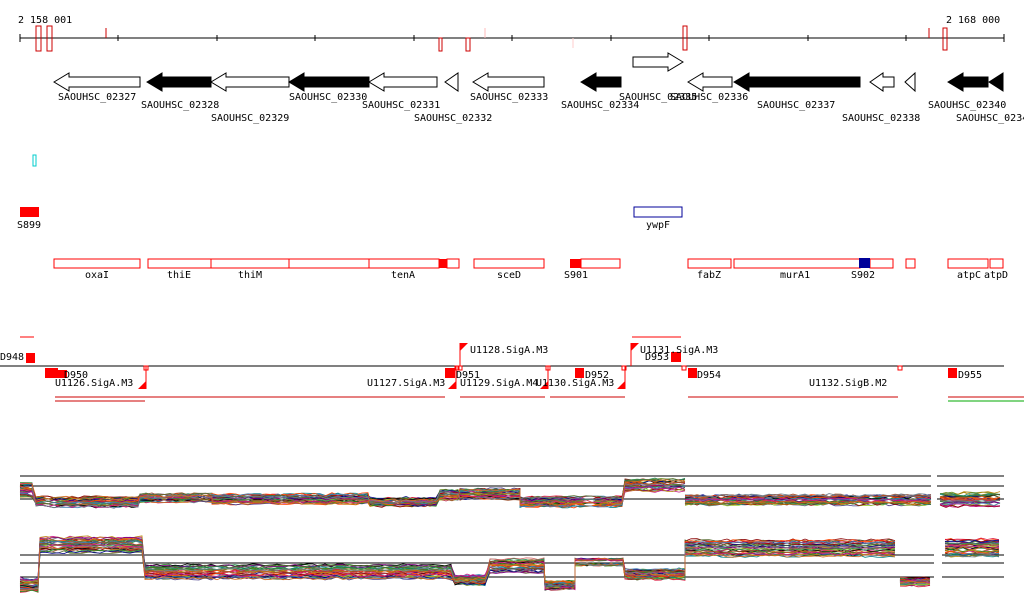 This screenshot has width=1024, height=616. What do you see at coordinates (990, 118) in the screenshot?
I see `gene-label: SAOUHSC_02341` at bounding box center [990, 118].